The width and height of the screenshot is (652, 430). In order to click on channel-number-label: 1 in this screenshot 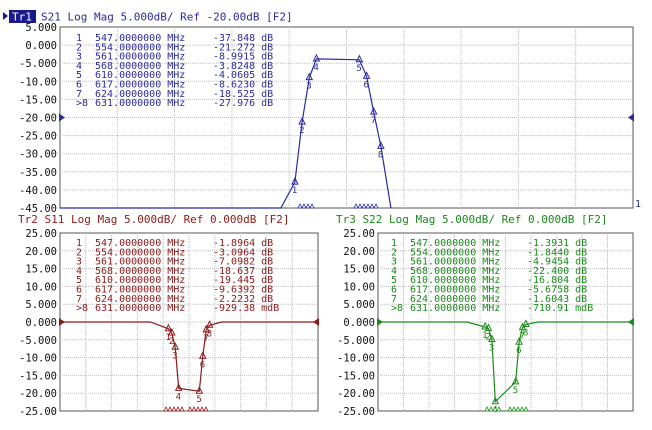, I will do `click(638, 204)`.